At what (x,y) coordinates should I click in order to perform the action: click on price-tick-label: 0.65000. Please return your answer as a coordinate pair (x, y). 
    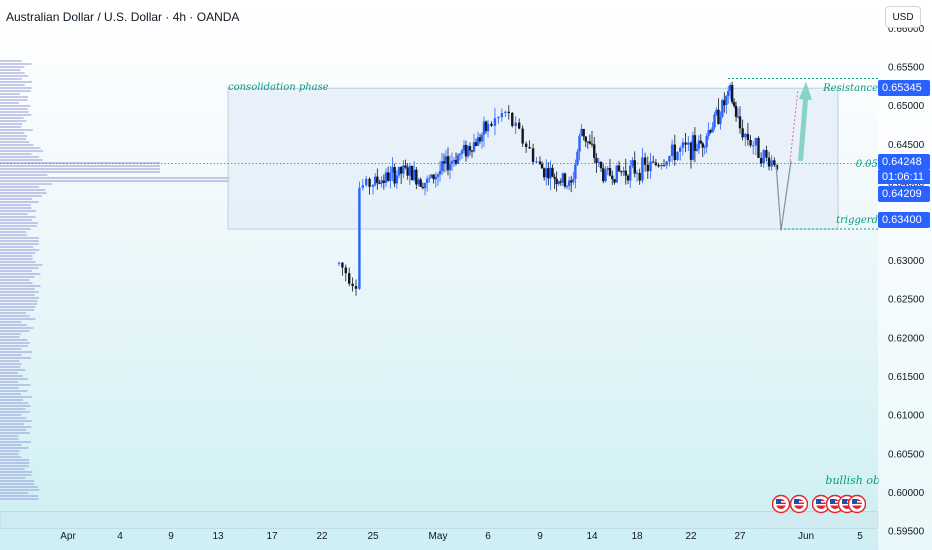
    Looking at the image, I should click on (906, 106).